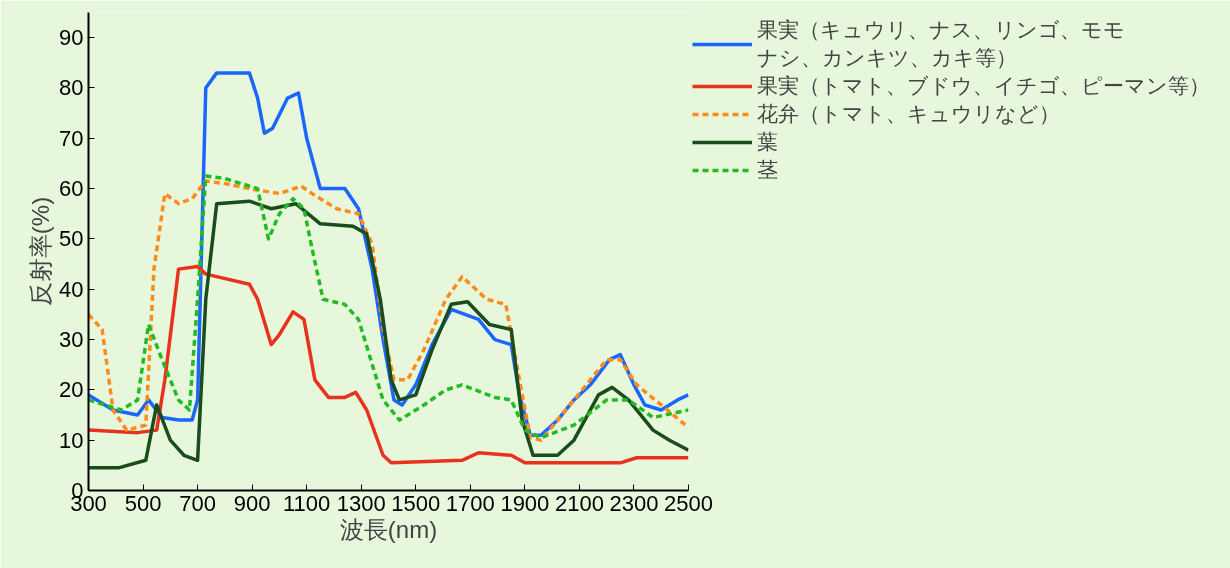 The image size is (1230, 568). Describe the element at coordinates (71, 189) in the screenshot. I see `y-tick-label: 60` at that location.